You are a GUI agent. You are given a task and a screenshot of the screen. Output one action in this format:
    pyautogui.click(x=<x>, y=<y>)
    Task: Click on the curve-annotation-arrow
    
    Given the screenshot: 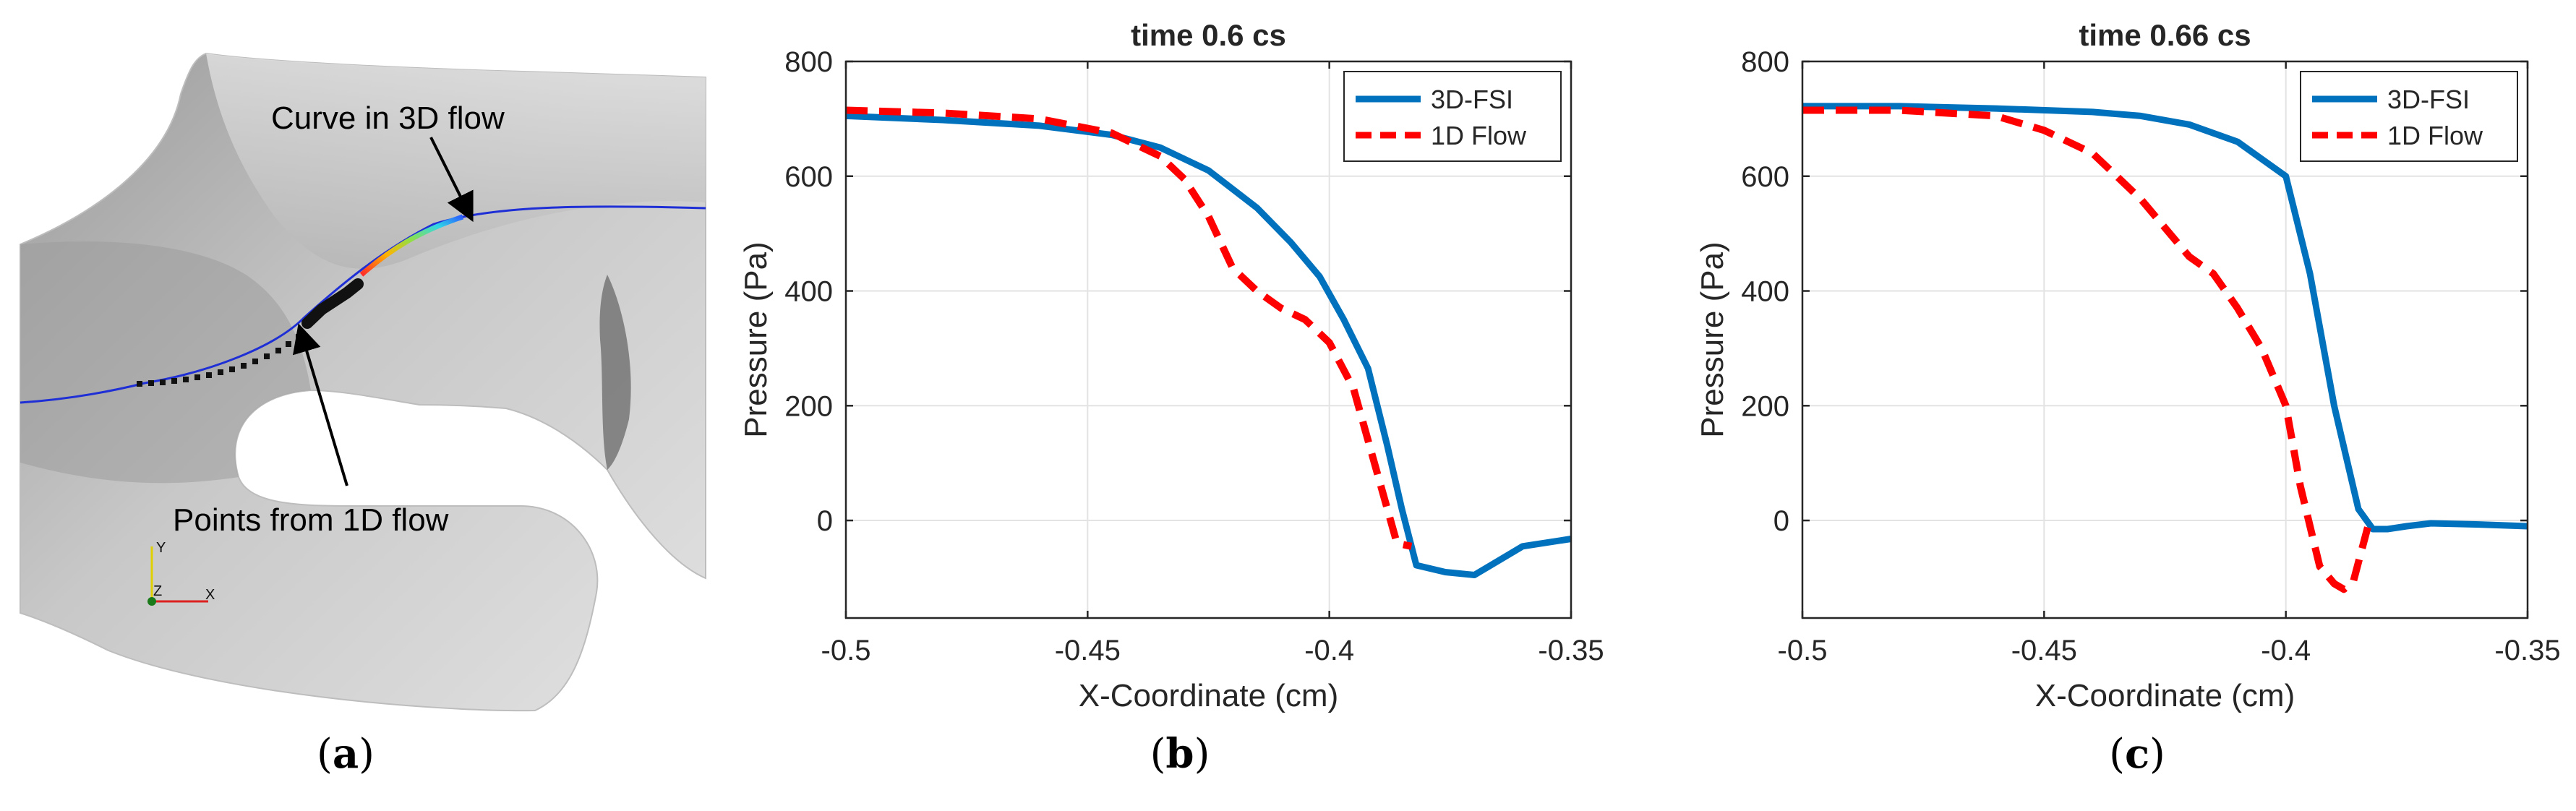 What is the action you would take?
    pyautogui.click(x=452, y=180)
    